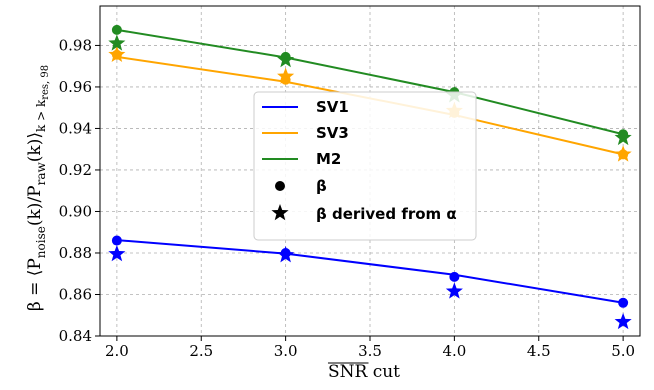 The image size is (654, 390). I want to click on legend-label-sv1: SV1, so click(332, 107).